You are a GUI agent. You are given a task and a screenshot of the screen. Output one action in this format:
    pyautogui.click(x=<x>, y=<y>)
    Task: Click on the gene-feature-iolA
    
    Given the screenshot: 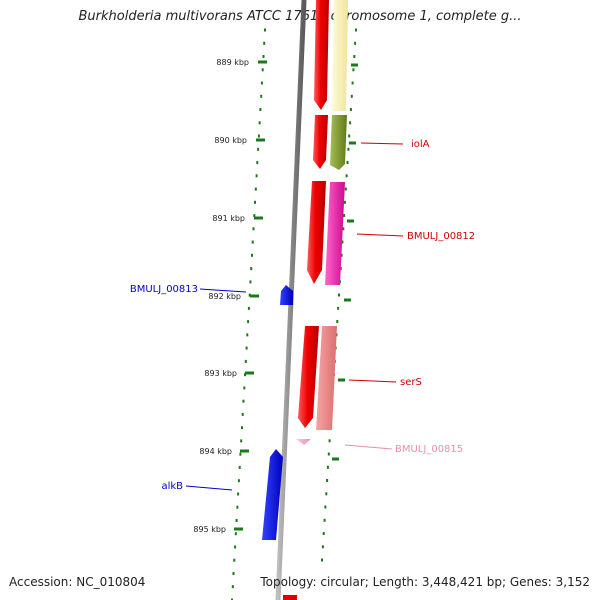 What is the action you would take?
    pyautogui.click(x=338, y=142)
    